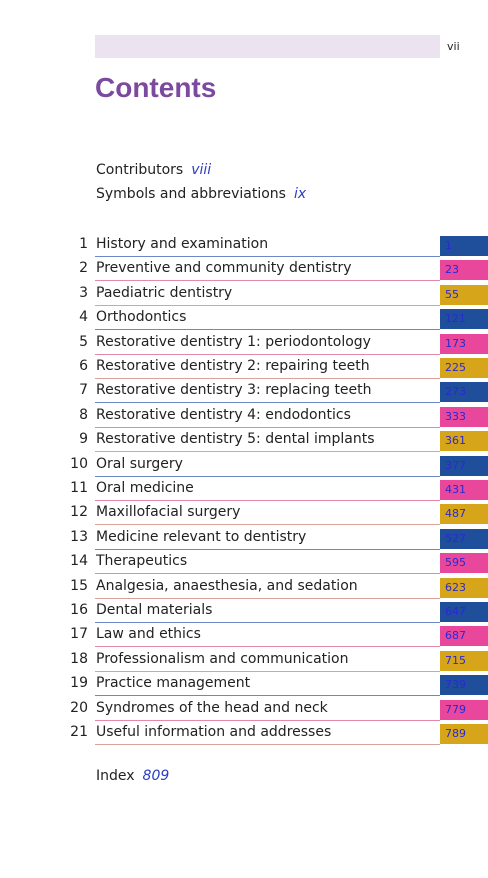 The height and width of the screenshot is (878, 488). Describe the element at coordinates (233, 366) in the screenshot. I see `chapter-title: Restorative dentistry 2: repairing teeth` at that location.